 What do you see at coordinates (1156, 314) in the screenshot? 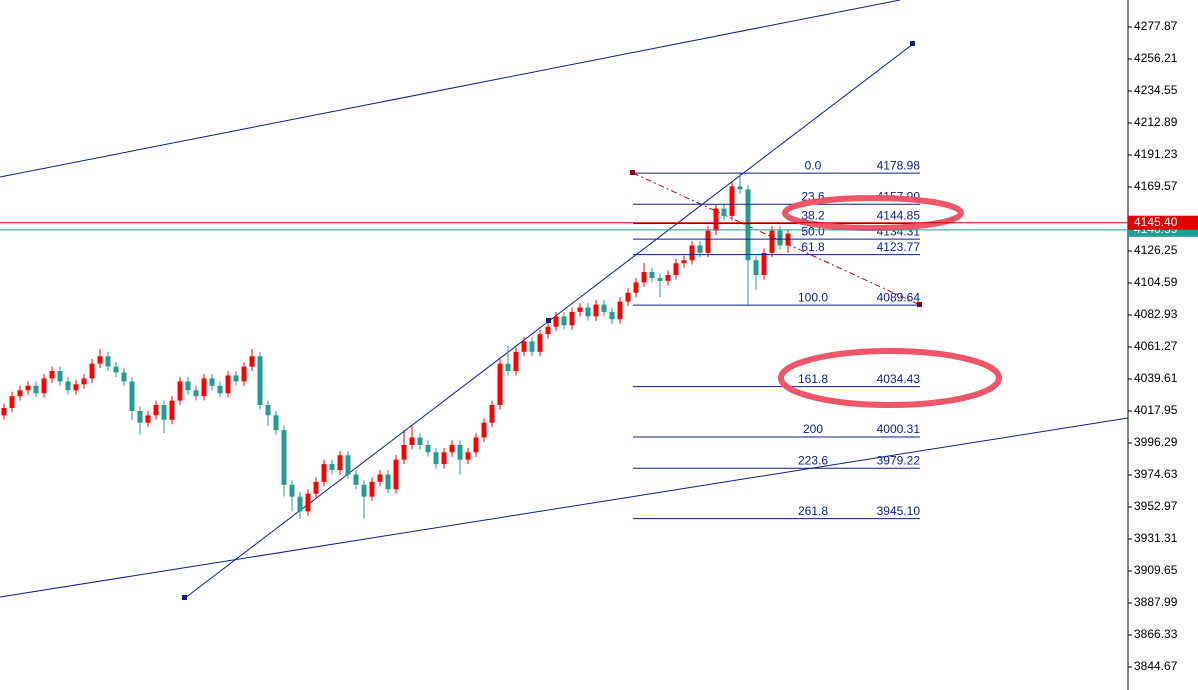
I see `y-tick-label: 4082.93` at bounding box center [1156, 314].